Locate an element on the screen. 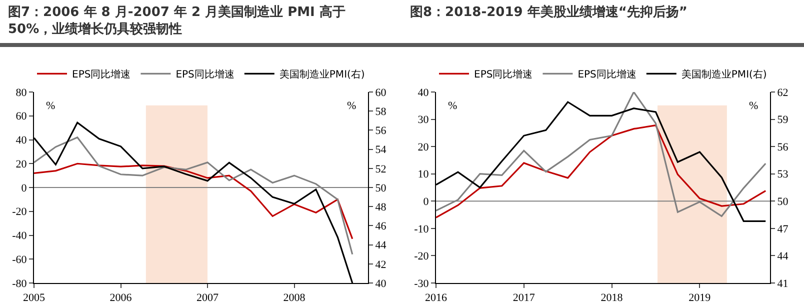 Image resolution: width=804 pixels, height=306 pixels. x-tick-label: 2005 is located at coordinates (34, 298).